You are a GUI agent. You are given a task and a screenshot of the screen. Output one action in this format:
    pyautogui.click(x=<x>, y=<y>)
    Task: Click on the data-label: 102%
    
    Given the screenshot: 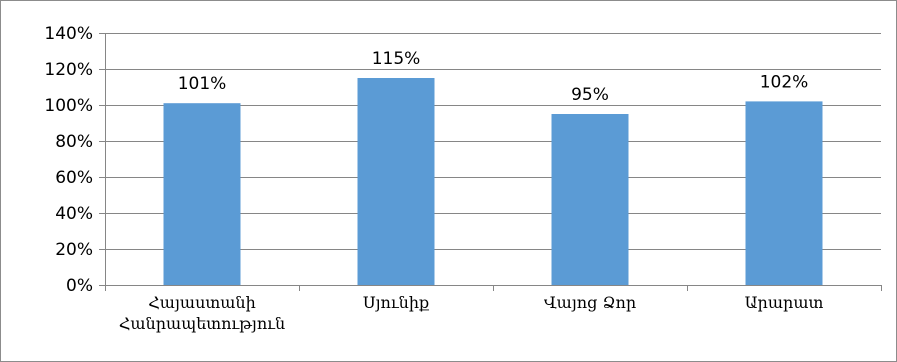 What is the action you would take?
    pyautogui.click(x=784, y=82)
    